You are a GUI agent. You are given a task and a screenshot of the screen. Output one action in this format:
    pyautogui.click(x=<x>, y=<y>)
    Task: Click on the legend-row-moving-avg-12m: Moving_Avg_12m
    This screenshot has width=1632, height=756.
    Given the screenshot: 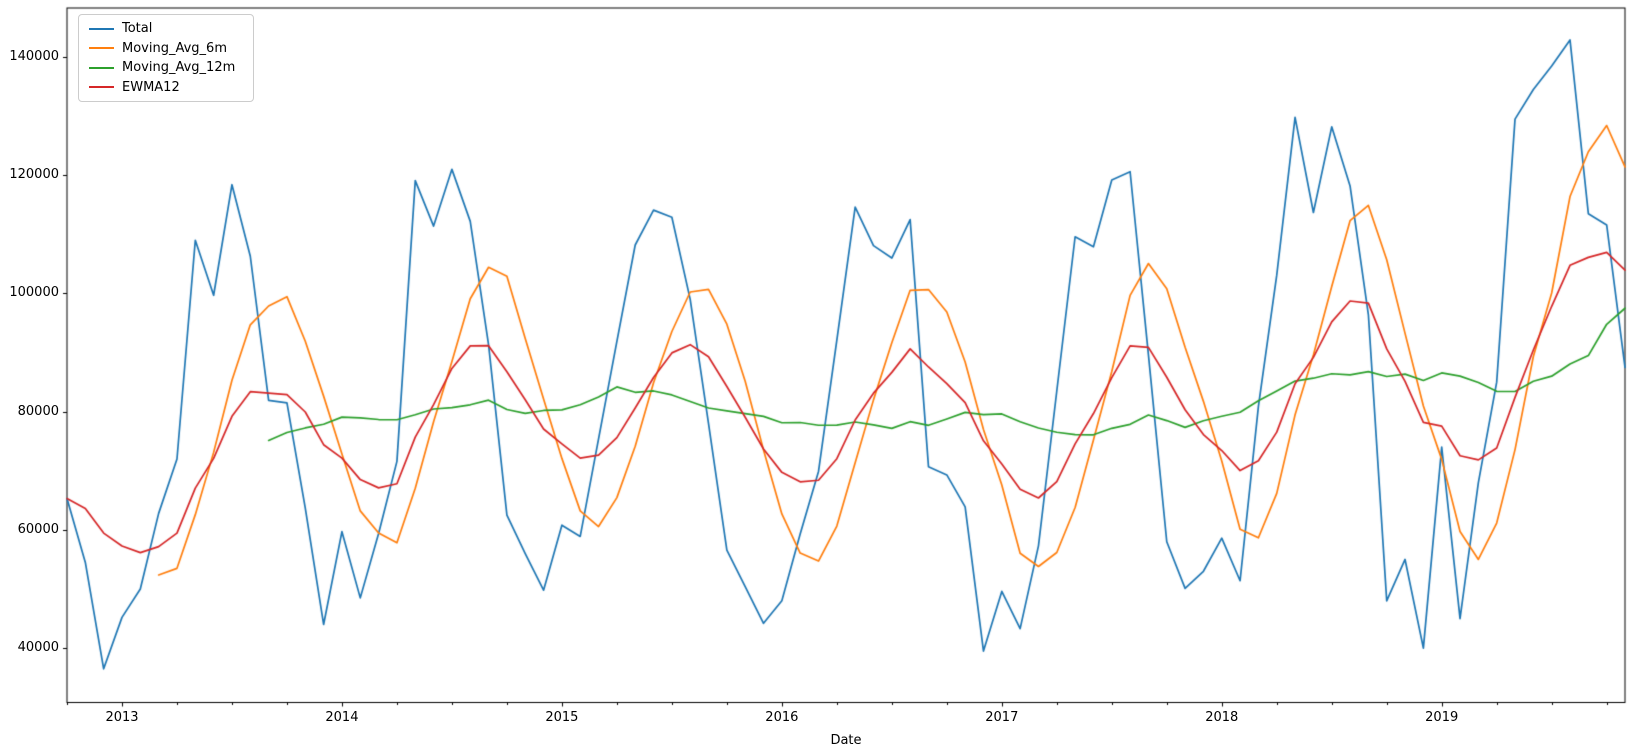 What is the action you would take?
    pyautogui.click(x=165, y=68)
    